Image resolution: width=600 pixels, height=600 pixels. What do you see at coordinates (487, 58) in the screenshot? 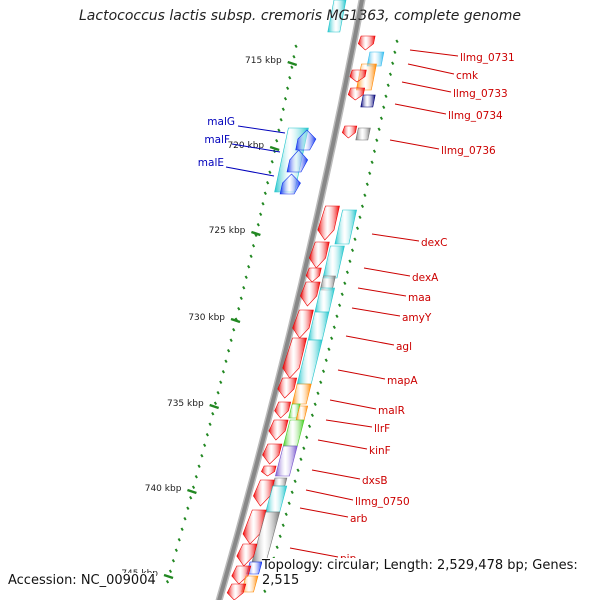
I see `gene-label-llmg_0731: llmg_0731` at bounding box center [487, 58].